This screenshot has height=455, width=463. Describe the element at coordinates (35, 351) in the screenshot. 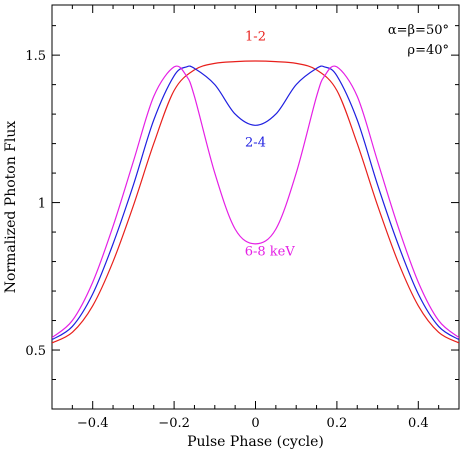

I see `y-tick-label: 0.5` at that location.